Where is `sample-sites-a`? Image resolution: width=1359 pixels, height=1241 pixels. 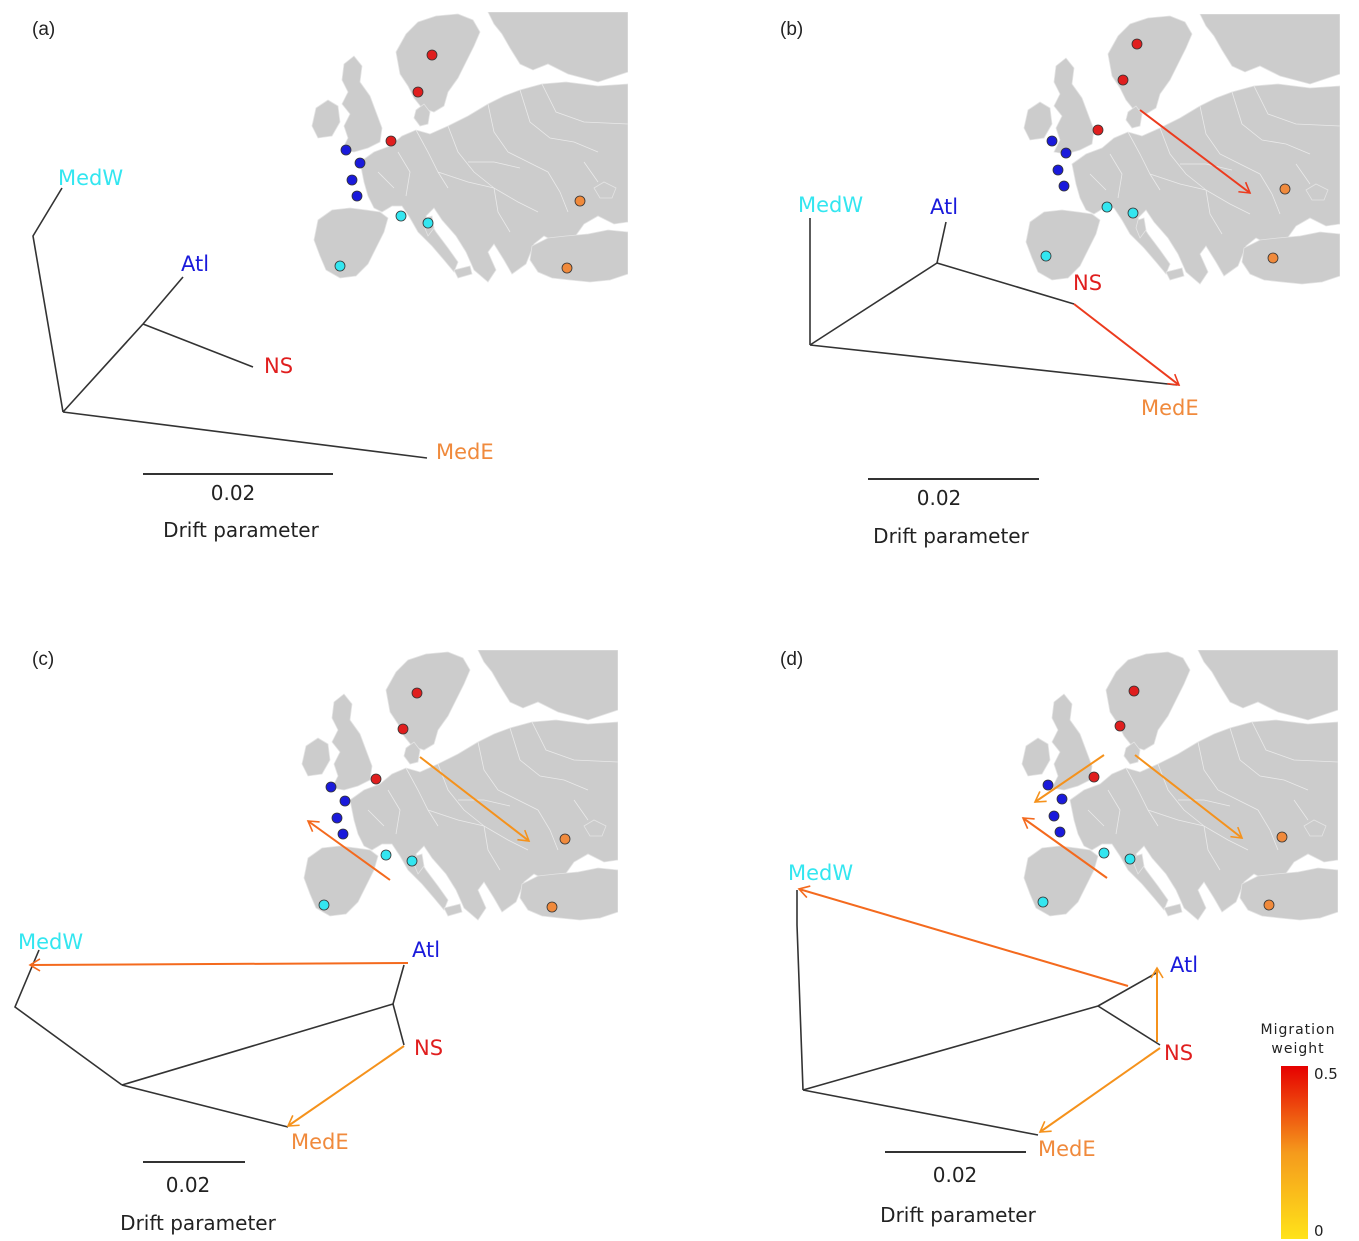 sample-sites-a is located at coordinates (460, 161).